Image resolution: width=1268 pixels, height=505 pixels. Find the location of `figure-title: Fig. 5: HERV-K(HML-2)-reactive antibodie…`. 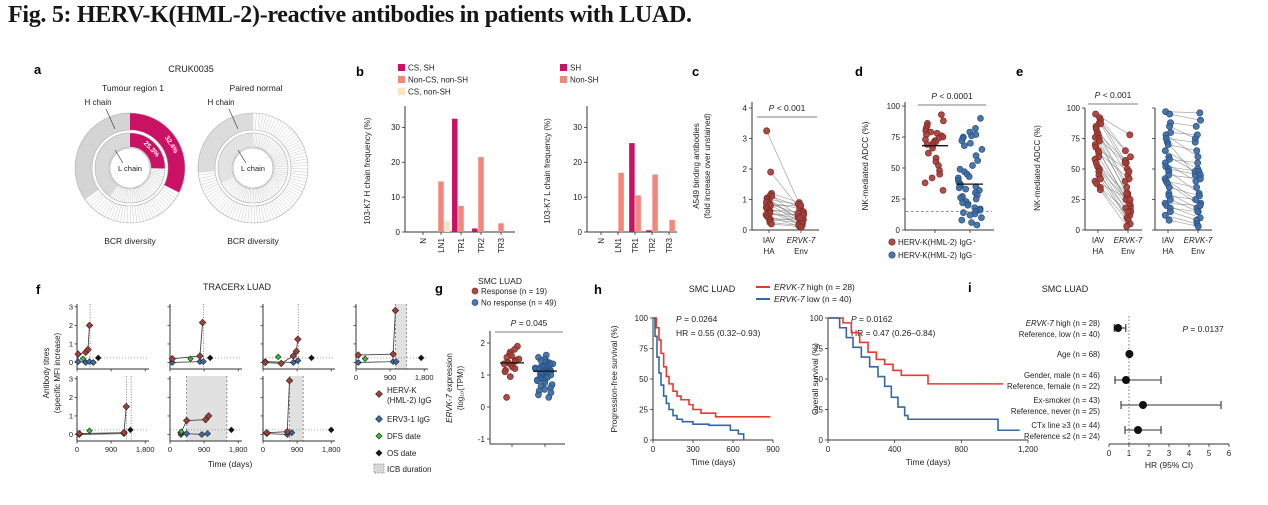

figure-title: Fig. 5: HERV-K(HML-2)-reactive antibodie… is located at coordinates (350, 15).